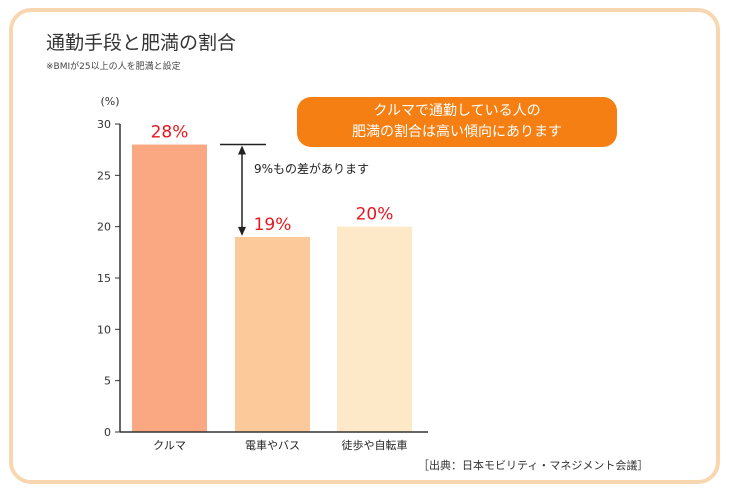 This screenshot has height=494, width=730. I want to click on bar-value-label: 20%, so click(375, 215).